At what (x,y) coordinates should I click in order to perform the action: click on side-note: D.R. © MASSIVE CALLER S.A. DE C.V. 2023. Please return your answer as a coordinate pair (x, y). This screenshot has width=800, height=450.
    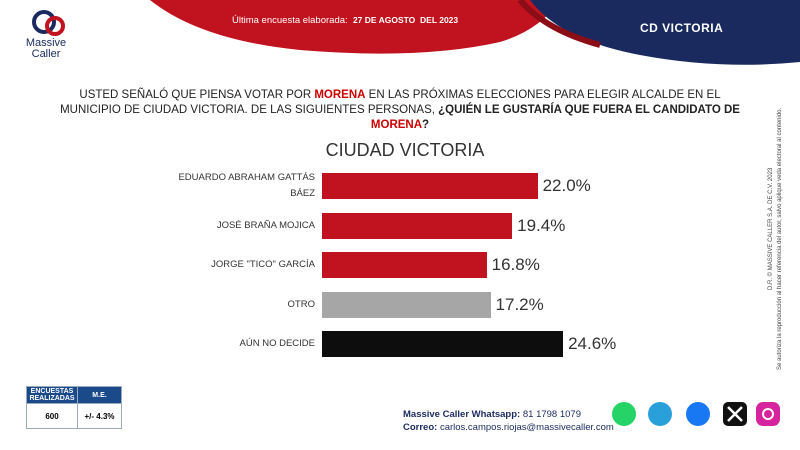
    Looking at the image, I should click on (771, 228).